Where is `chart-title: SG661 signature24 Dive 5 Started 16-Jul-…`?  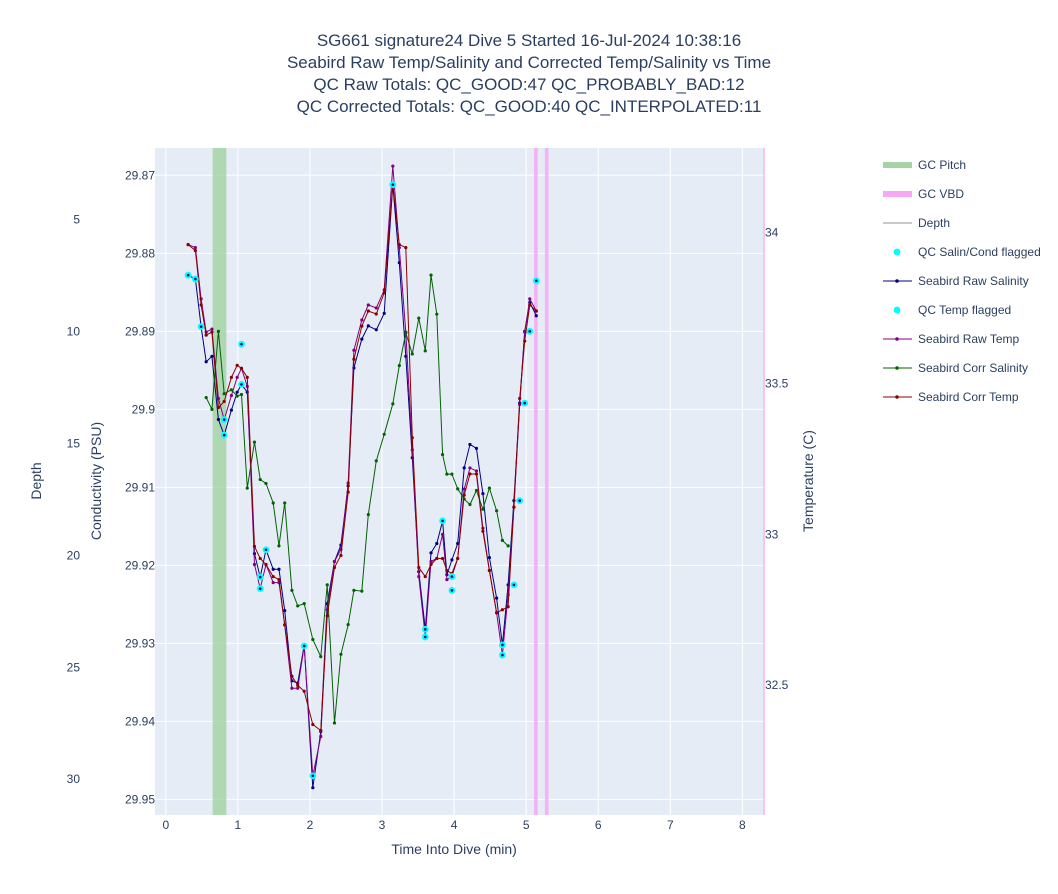
chart-title: SG661 signature24 Dive 5 Started 16-Jul-… is located at coordinates (529, 73).